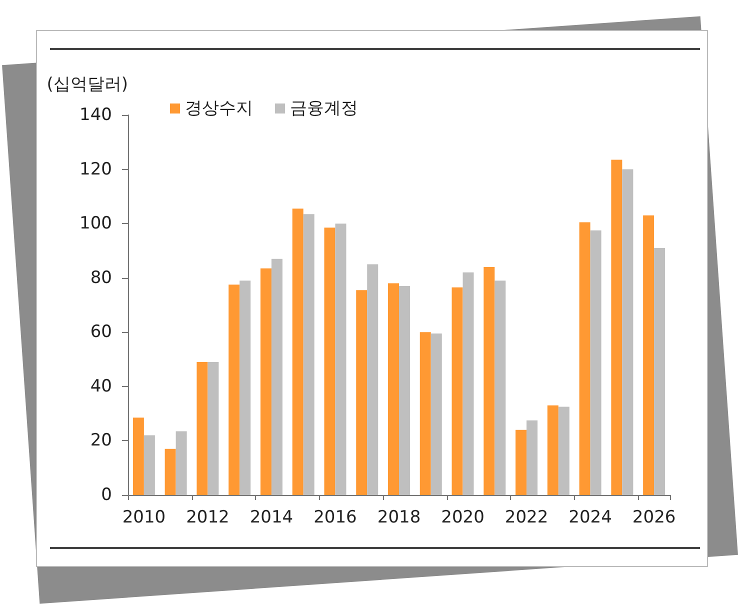 The width and height of the screenshot is (745, 612). Describe the element at coordinates (96, 224) in the screenshot. I see `y-tick-label: 100` at that location.